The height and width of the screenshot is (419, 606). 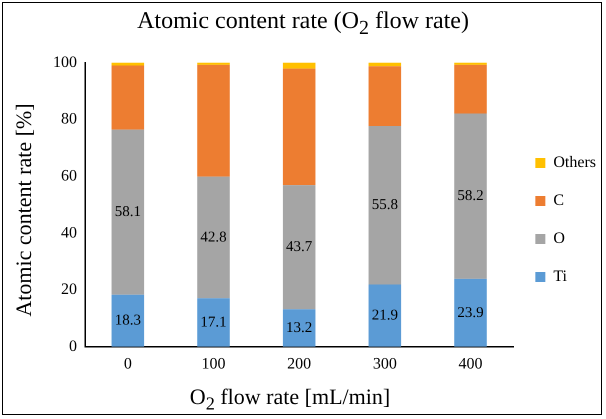 I want to click on y-tick-label: 20, so click(x=69, y=289).